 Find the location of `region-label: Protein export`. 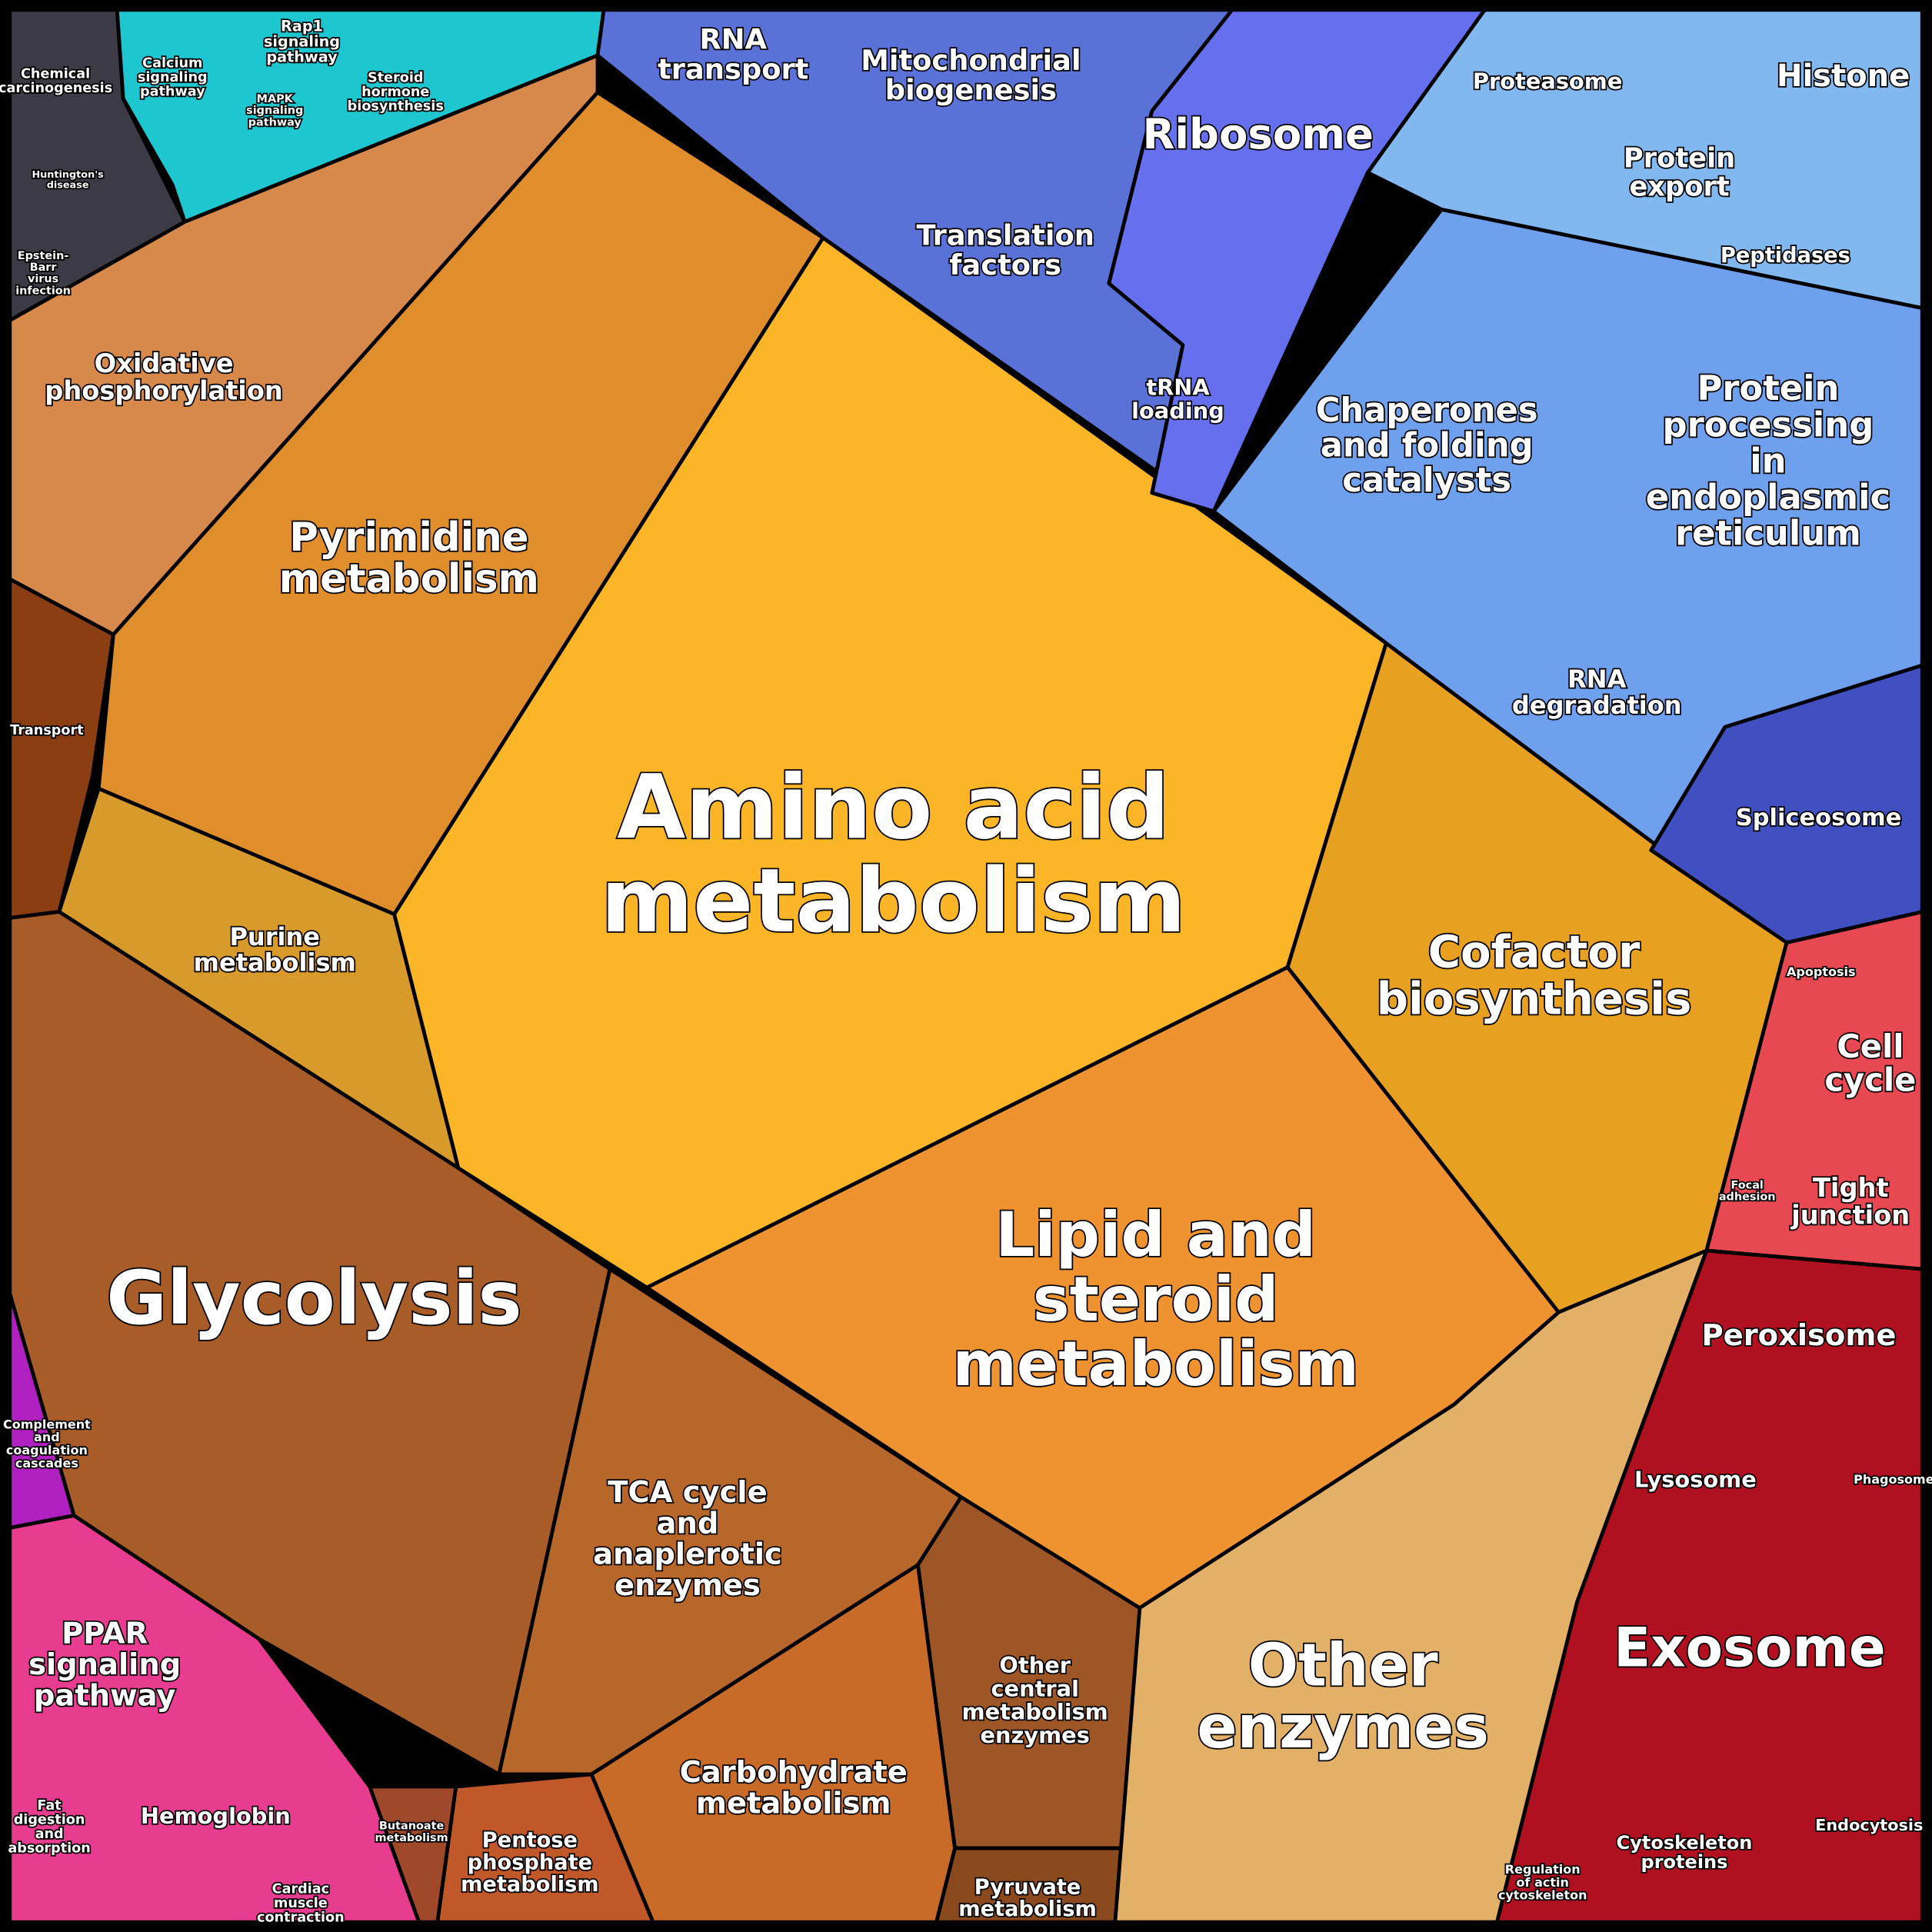

region-label: Protein export is located at coordinates (1679, 172).